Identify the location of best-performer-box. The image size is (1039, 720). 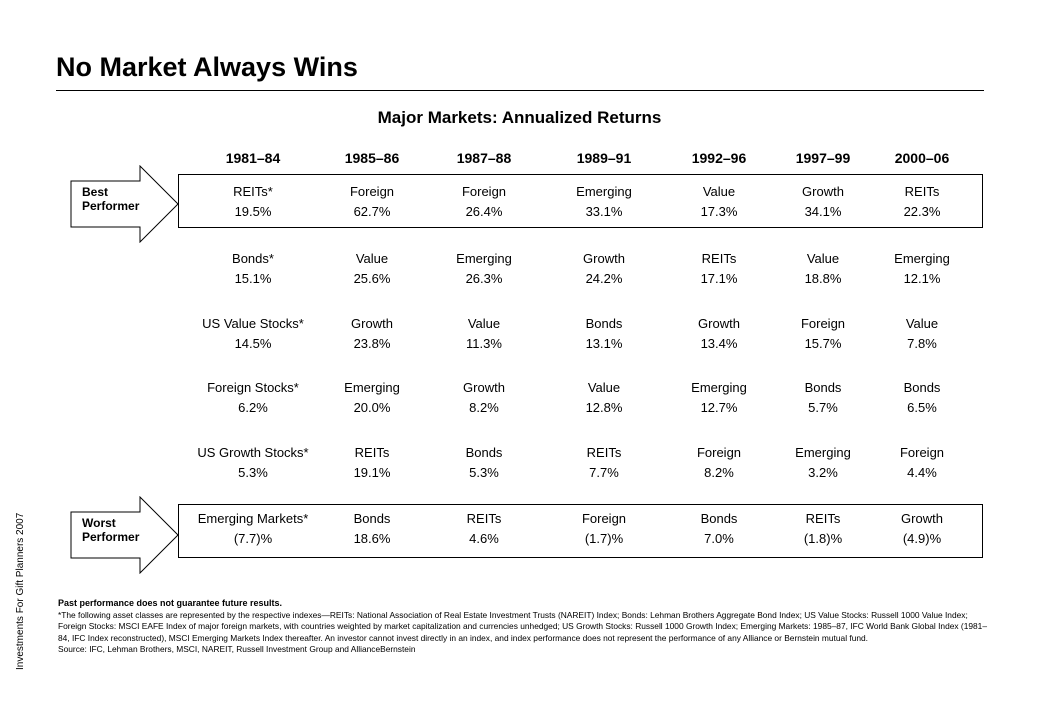
(580, 201).